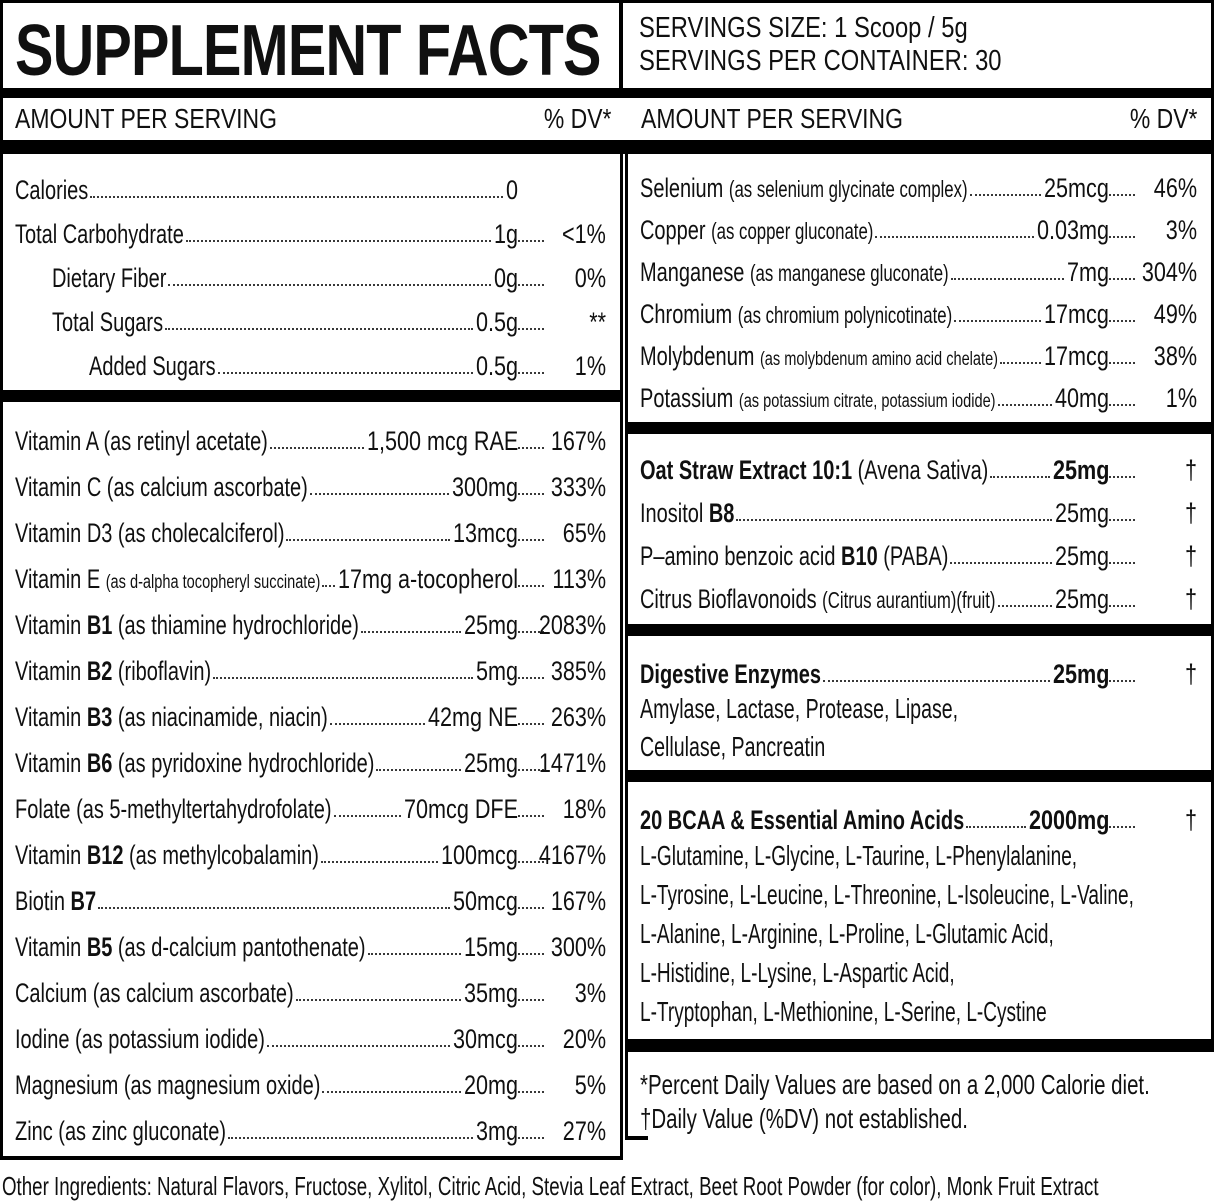 Image resolution: width=1214 pixels, height=1202 pixels. What do you see at coordinates (797, 972) in the screenshot?
I see `ingredient-list-line: L-Histidine, L-Lysine, L-Aspartic Acid,` at bounding box center [797, 972].